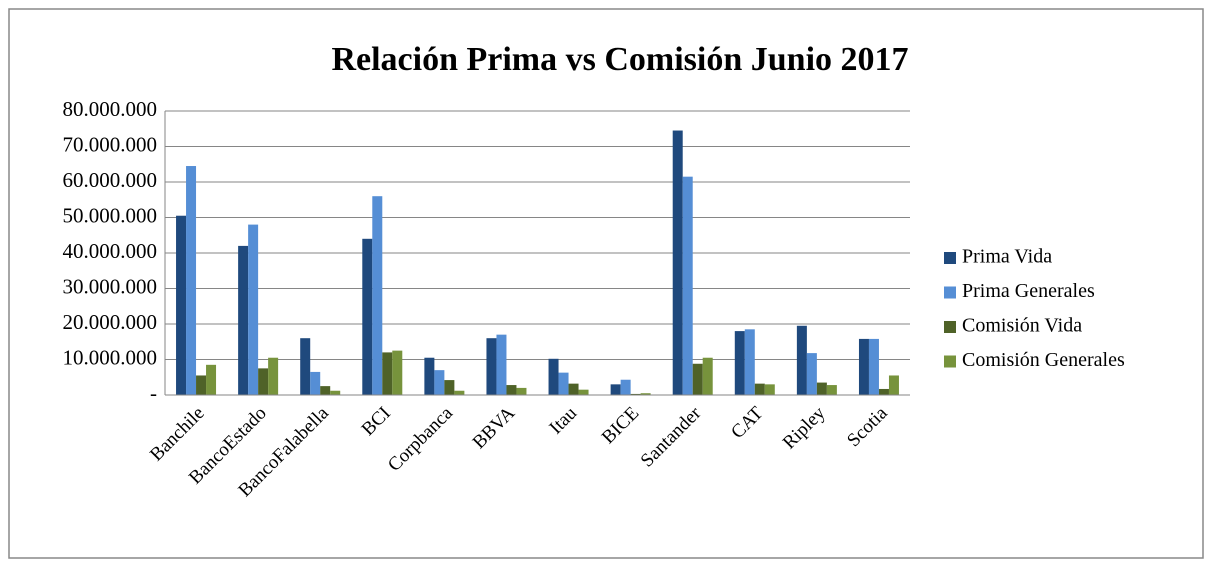 This screenshot has height=567, width=1212. What do you see at coordinates (1022, 326) in the screenshot?
I see `legend-label: Comisión Vida` at bounding box center [1022, 326].